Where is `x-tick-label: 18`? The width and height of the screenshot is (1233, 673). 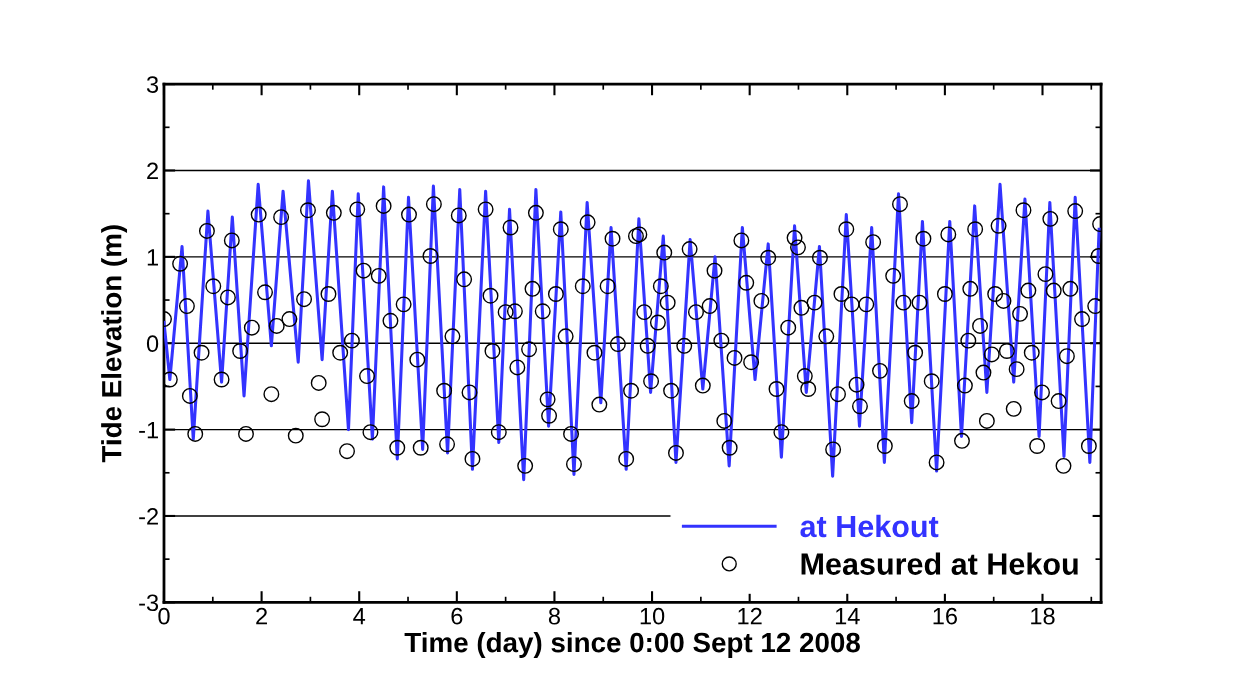
x-tick-label: 18 is located at coordinates (1043, 616).